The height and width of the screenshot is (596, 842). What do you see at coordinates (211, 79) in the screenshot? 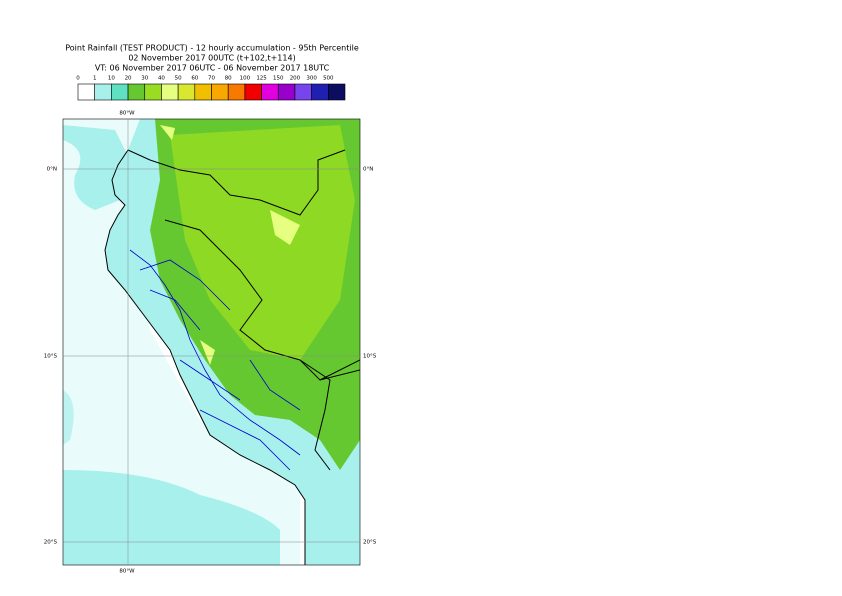
I see `legend-label: 70` at bounding box center [211, 79].